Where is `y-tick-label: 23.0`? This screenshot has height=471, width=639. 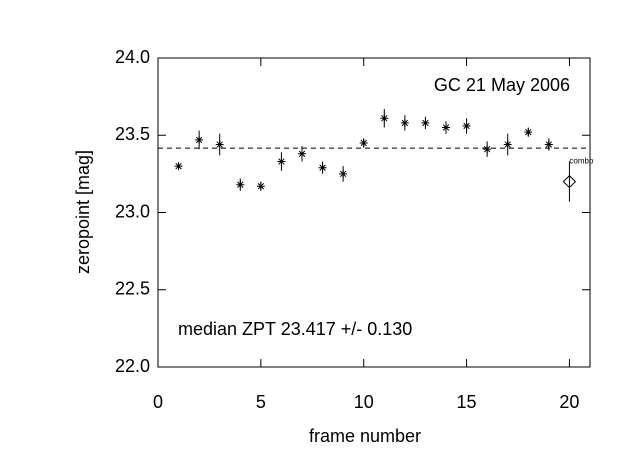 y-tick-label: 23.0 is located at coordinates (132, 211).